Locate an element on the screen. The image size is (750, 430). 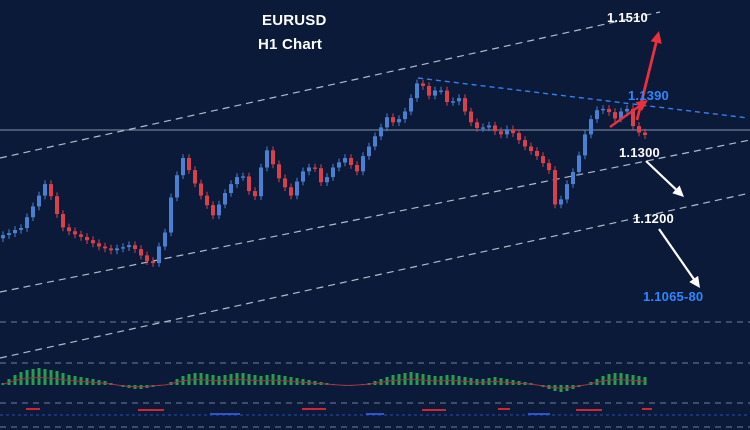
symbol-title: EURUSD is located at coordinates (294, 20).